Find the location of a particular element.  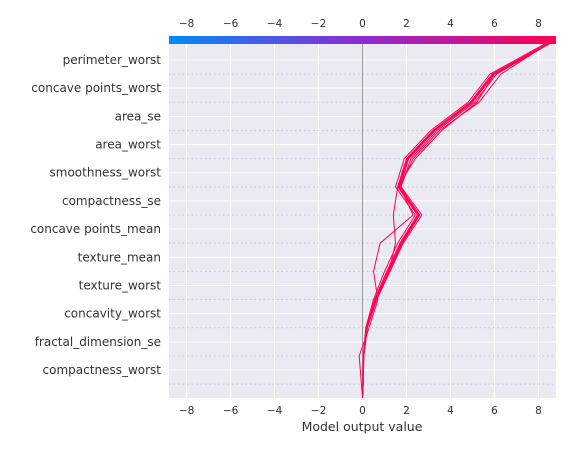

feature-label: perimeter_worst is located at coordinates (112, 60).